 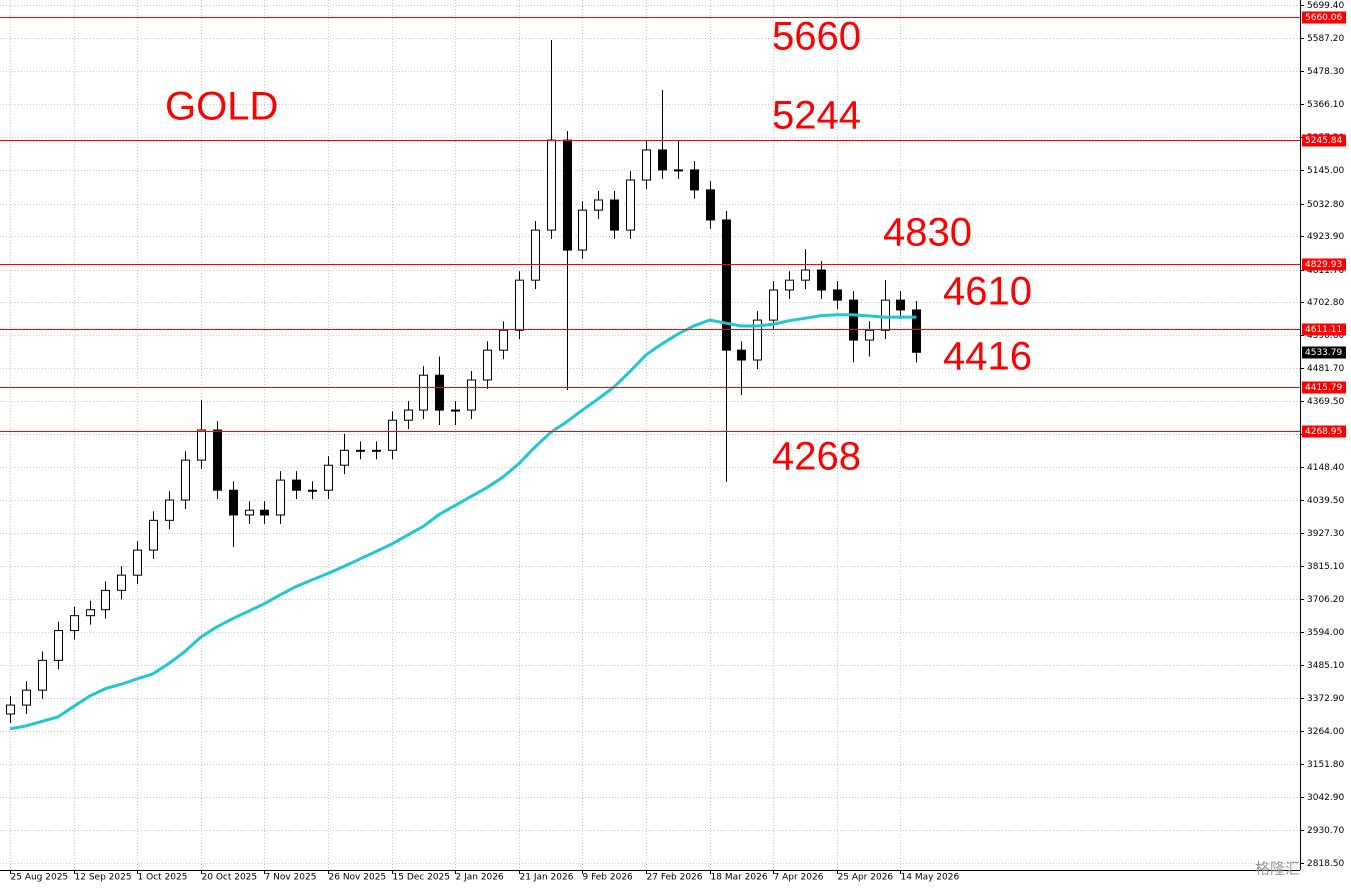 What do you see at coordinates (1325, 303) in the screenshot?
I see `y-tick-label: 4702.80` at bounding box center [1325, 303].